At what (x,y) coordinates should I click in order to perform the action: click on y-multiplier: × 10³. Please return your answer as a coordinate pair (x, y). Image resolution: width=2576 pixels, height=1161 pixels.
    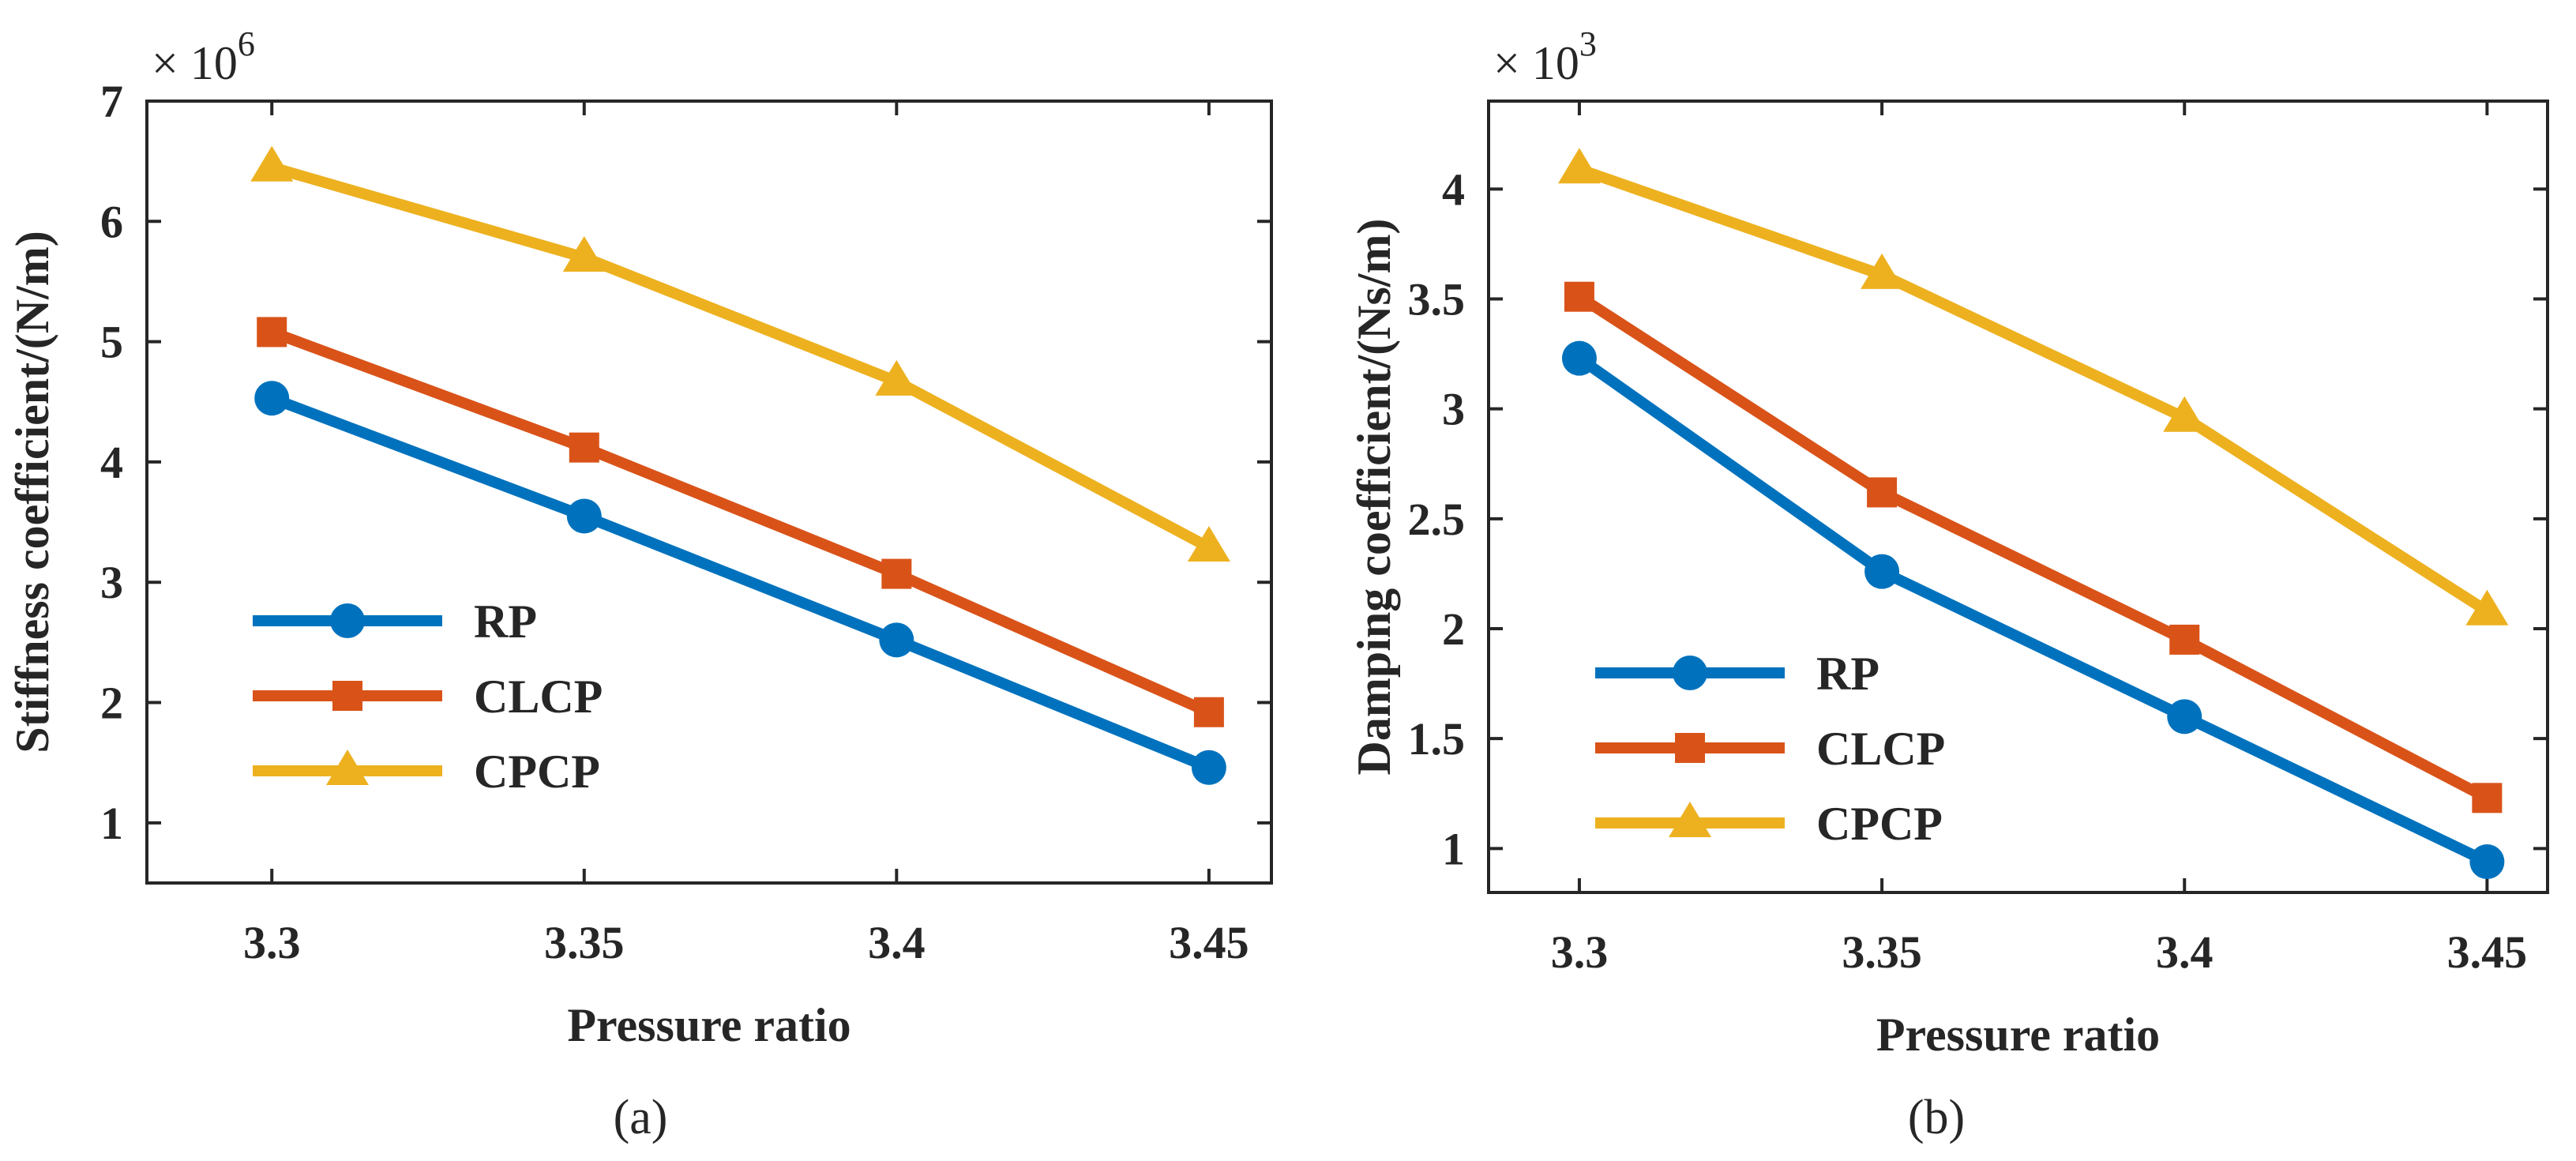
    Looking at the image, I should click on (1545, 57).